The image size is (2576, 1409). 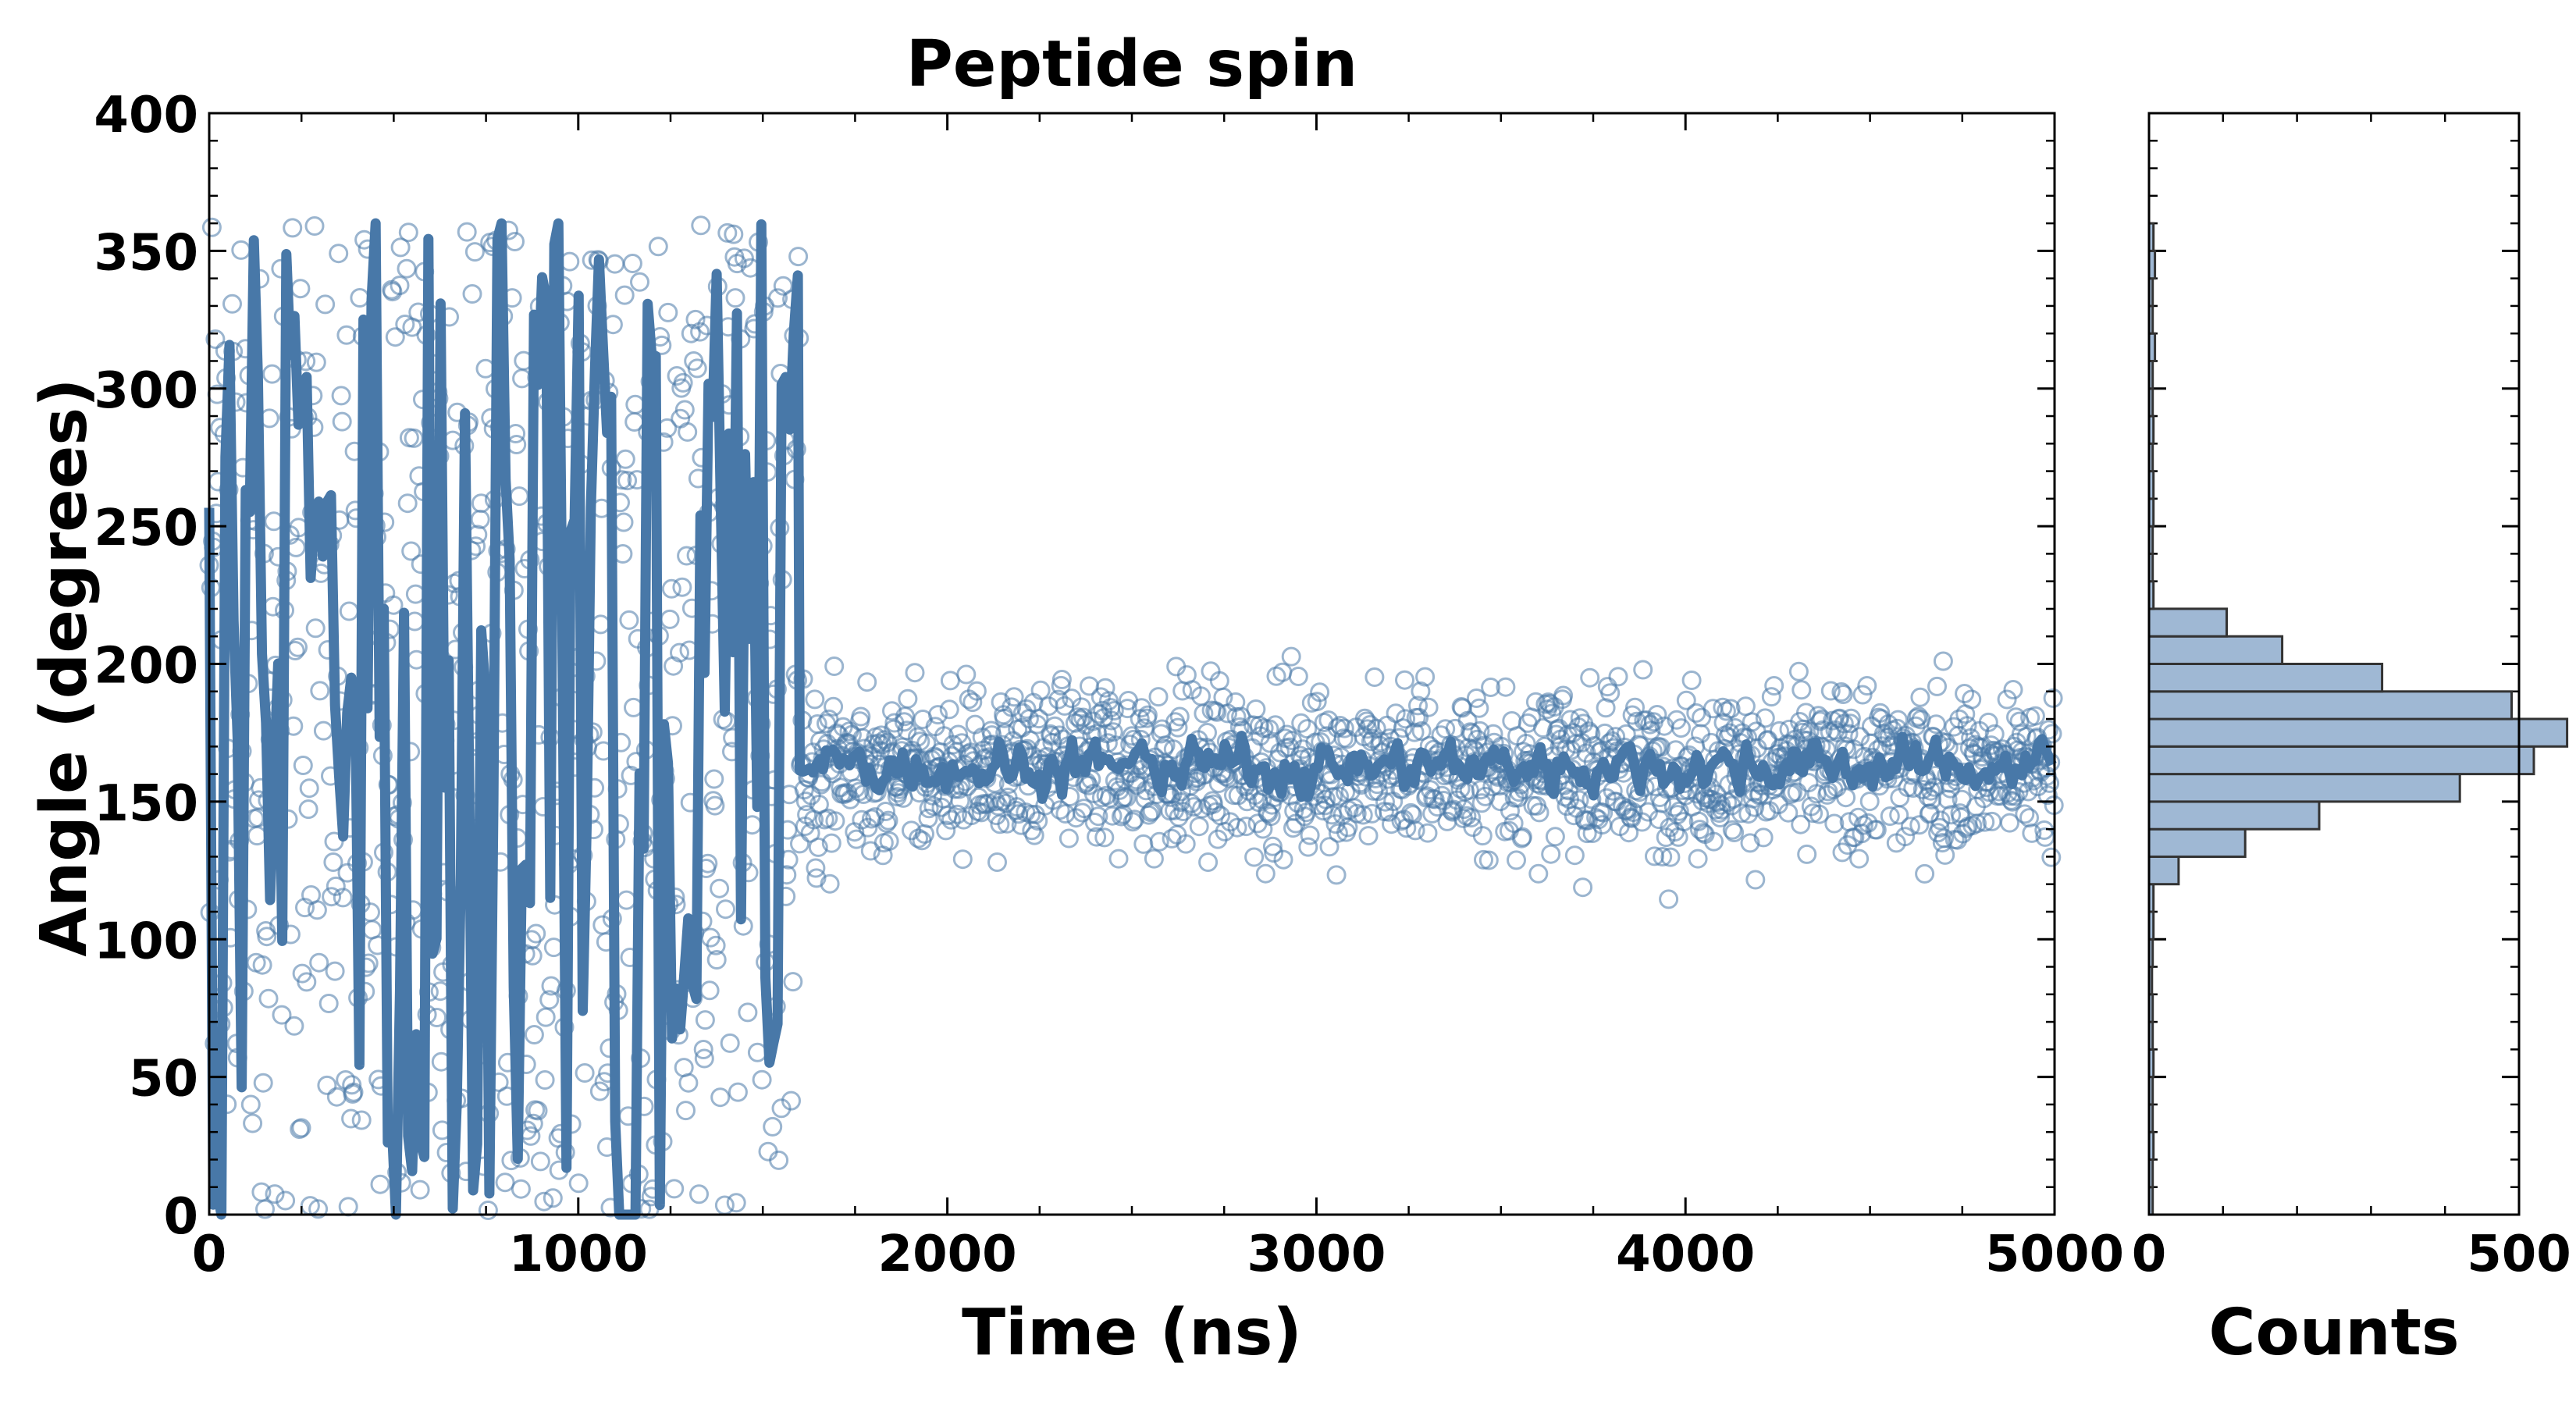 I want to click on histogram-bar, so click(x=2304, y=788).